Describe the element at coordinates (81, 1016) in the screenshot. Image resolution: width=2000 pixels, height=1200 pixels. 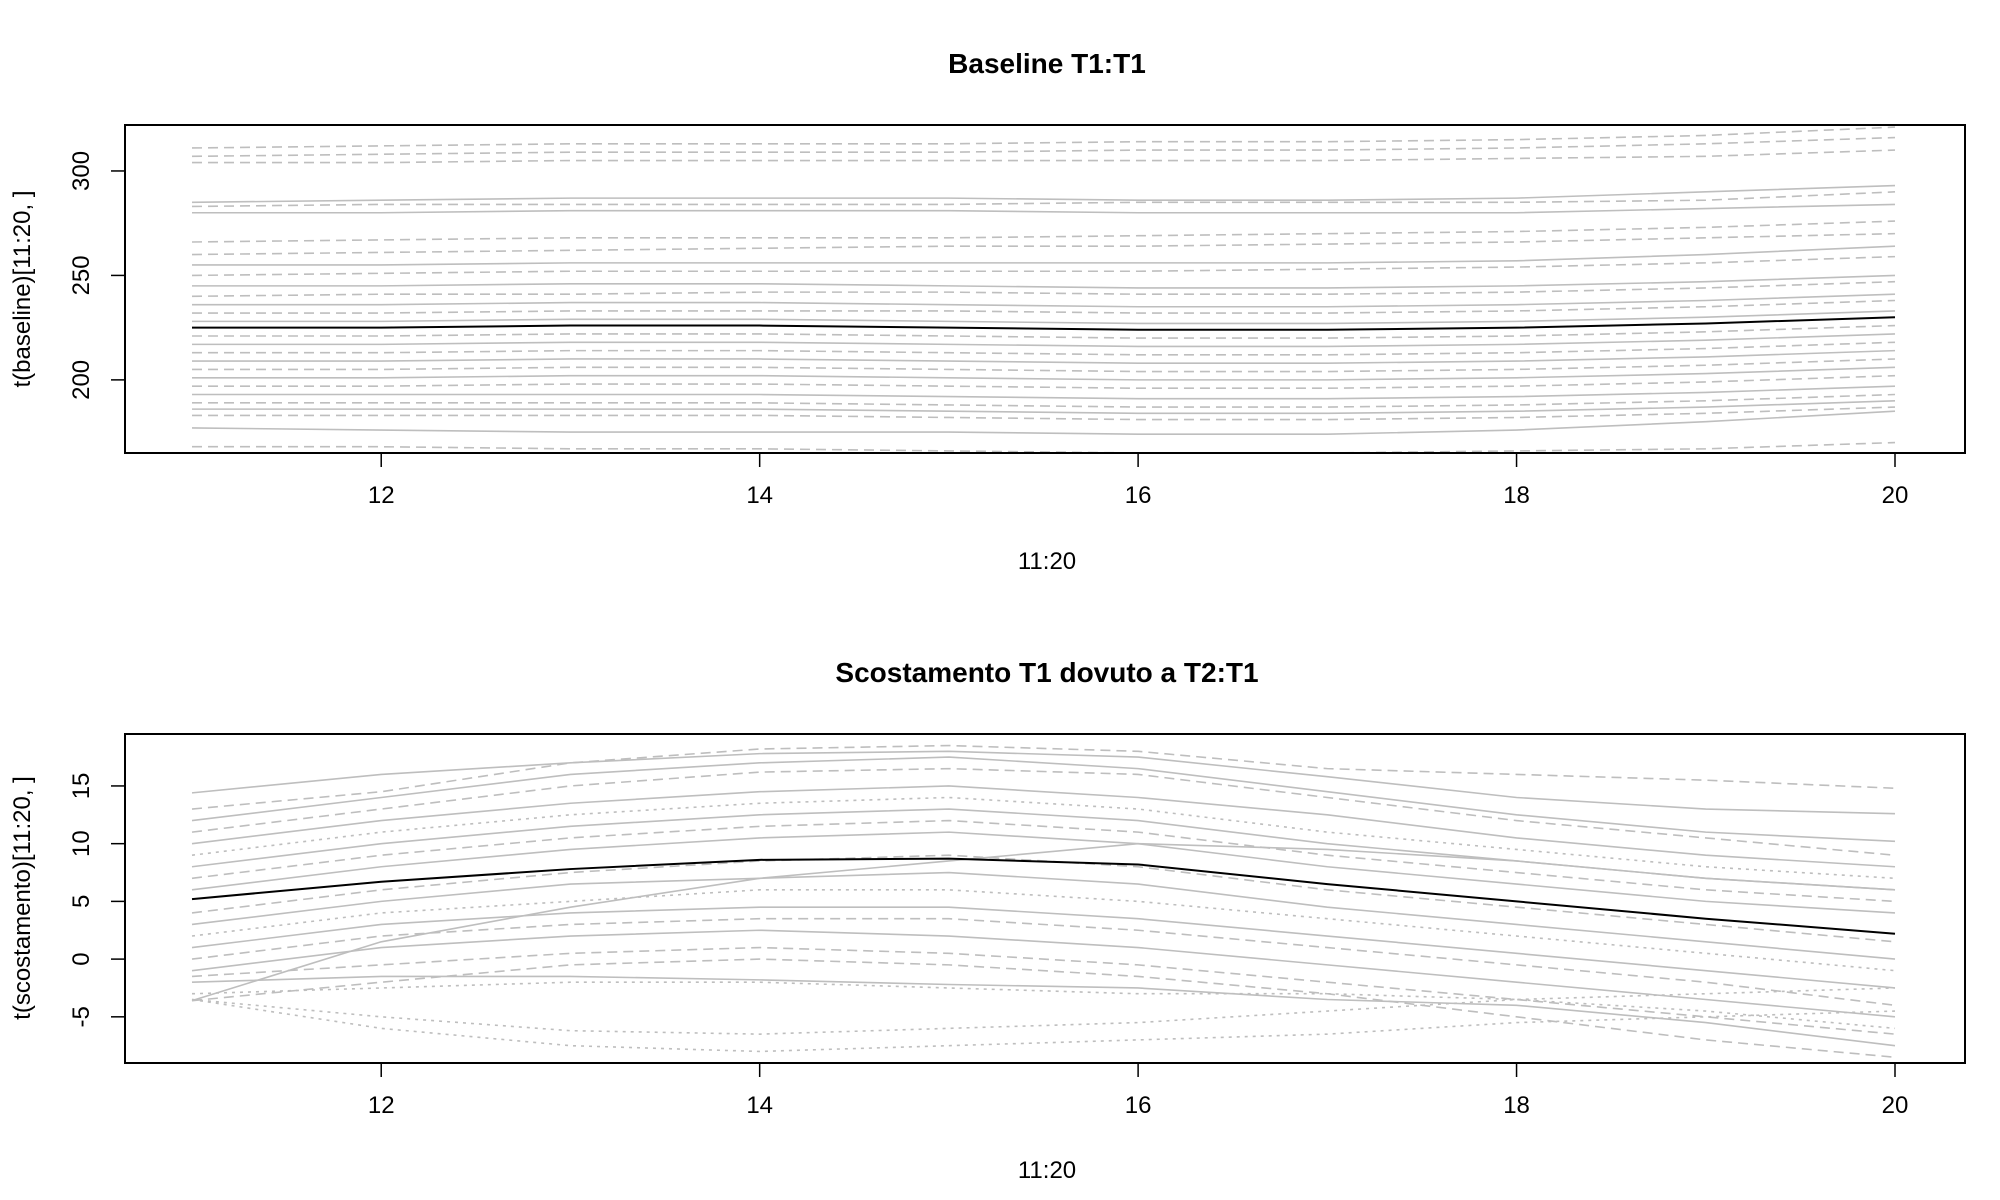
I see `y-tick-label: -5` at that location.